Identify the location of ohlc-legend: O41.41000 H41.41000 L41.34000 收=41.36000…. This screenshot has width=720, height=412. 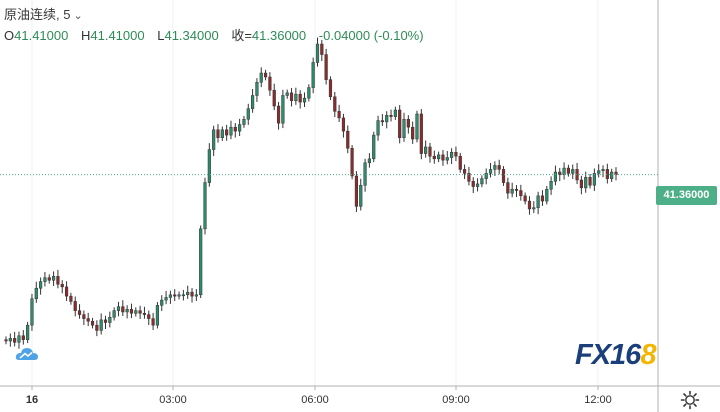
(214, 34).